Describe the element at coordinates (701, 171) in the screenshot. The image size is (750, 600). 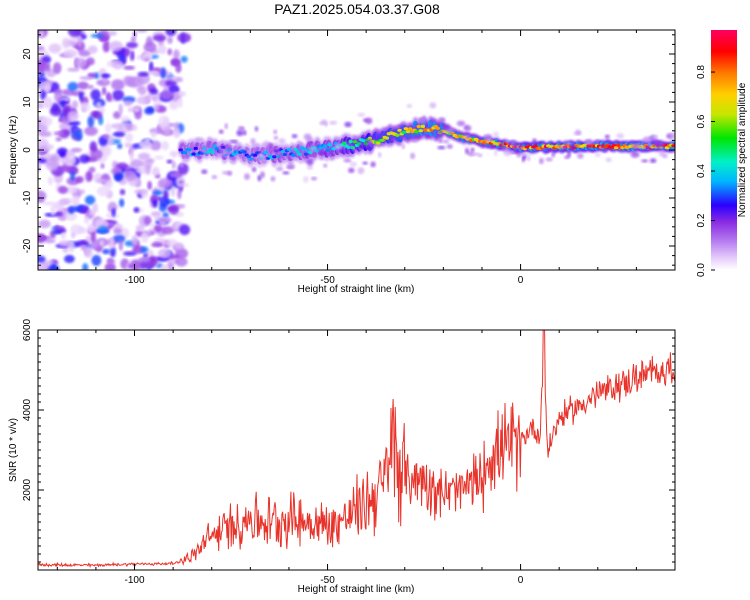
I see `colorbar-tick-label: 0.4` at that location.